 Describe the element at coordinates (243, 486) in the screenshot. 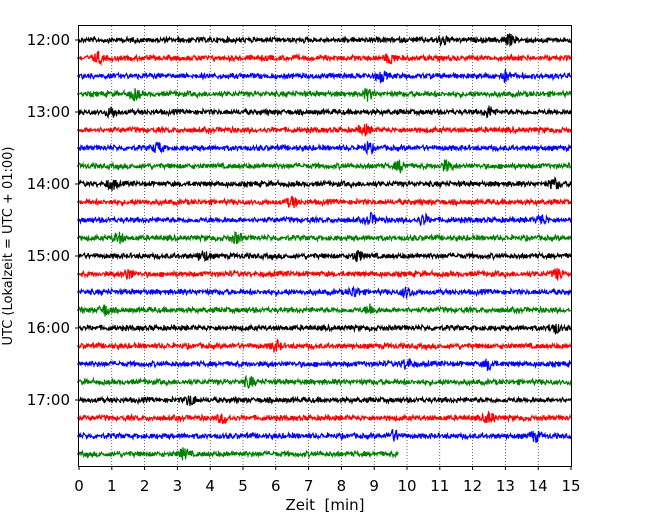

I see `x-tick-label: 5` at that location.